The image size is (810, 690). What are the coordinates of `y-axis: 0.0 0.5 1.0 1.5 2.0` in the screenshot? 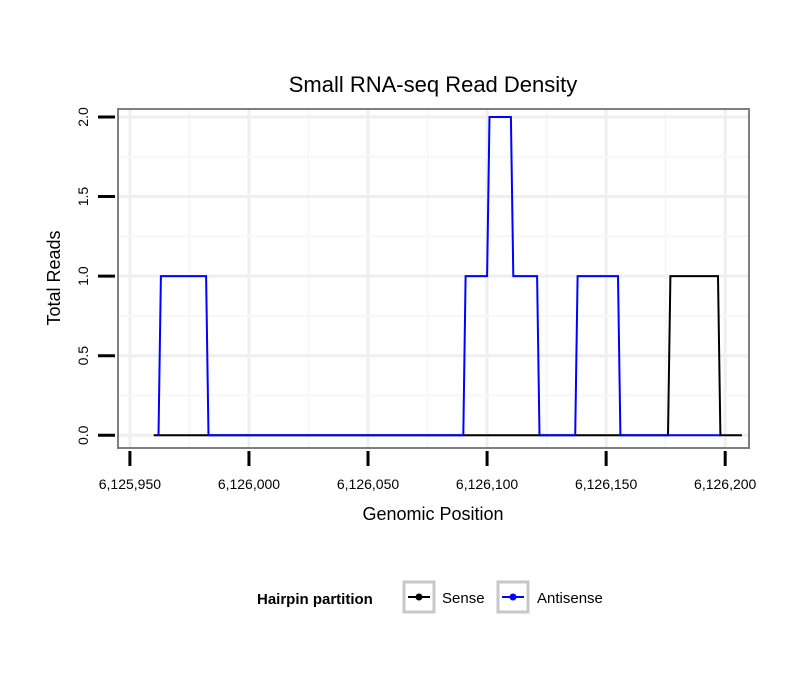 It's located at (95, 276).